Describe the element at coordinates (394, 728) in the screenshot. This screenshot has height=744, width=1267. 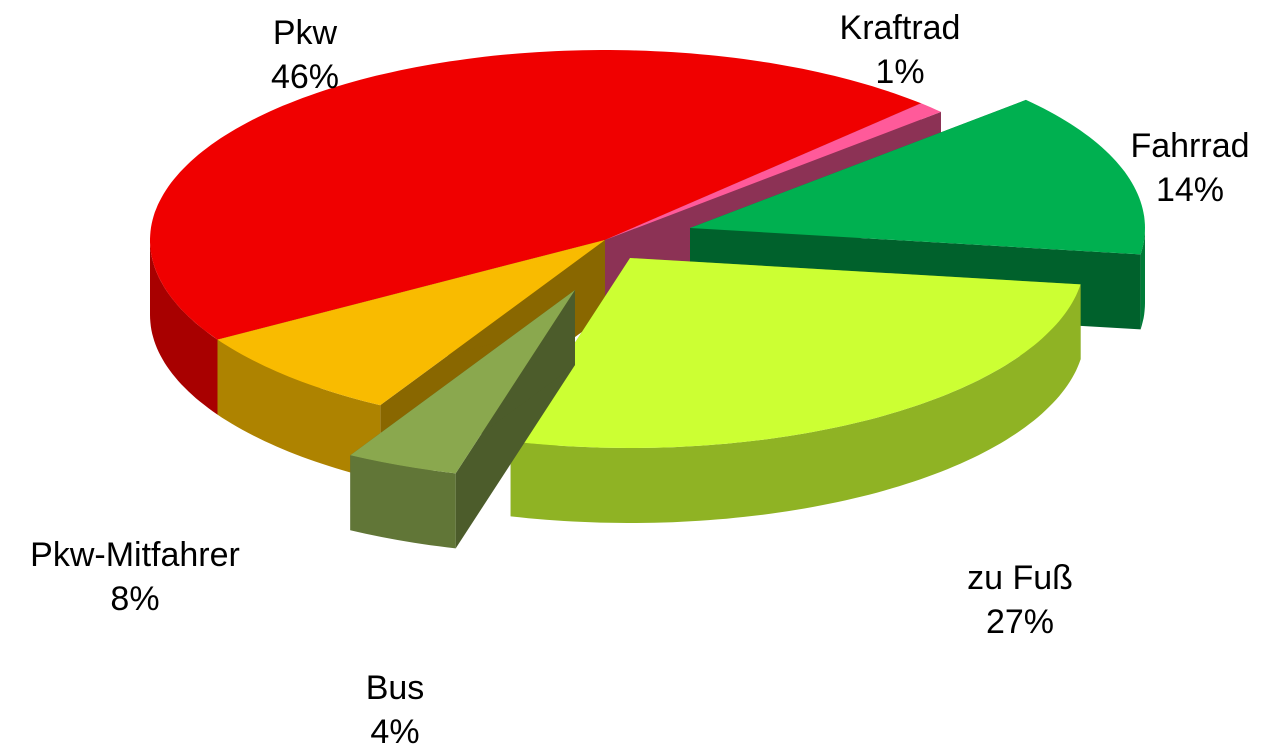
I see `value-label: 4%` at that location.